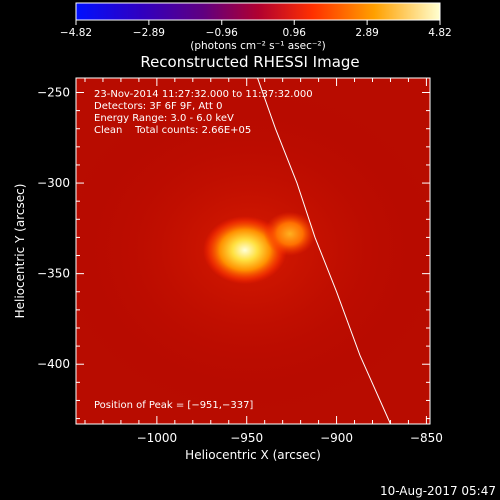 The height and width of the screenshot is (500, 500). What do you see at coordinates (259, 248) in the screenshot?
I see `sources-layer` at bounding box center [259, 248].